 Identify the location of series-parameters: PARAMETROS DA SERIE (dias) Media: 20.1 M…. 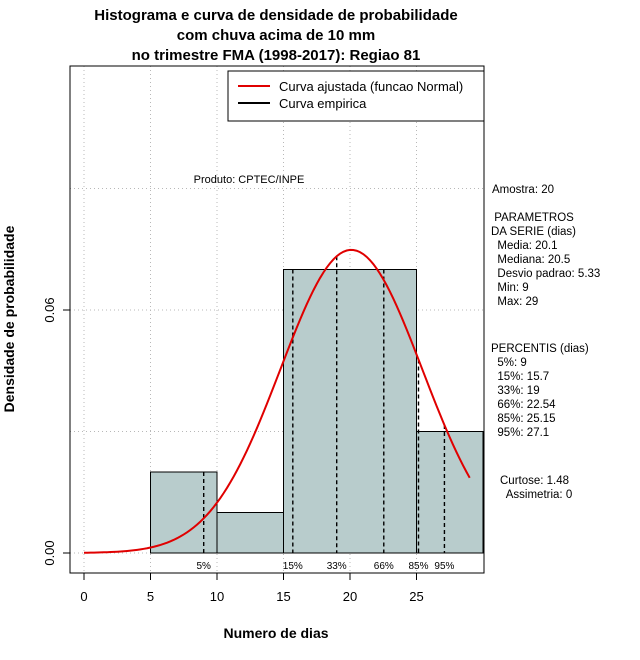
(546, 260).